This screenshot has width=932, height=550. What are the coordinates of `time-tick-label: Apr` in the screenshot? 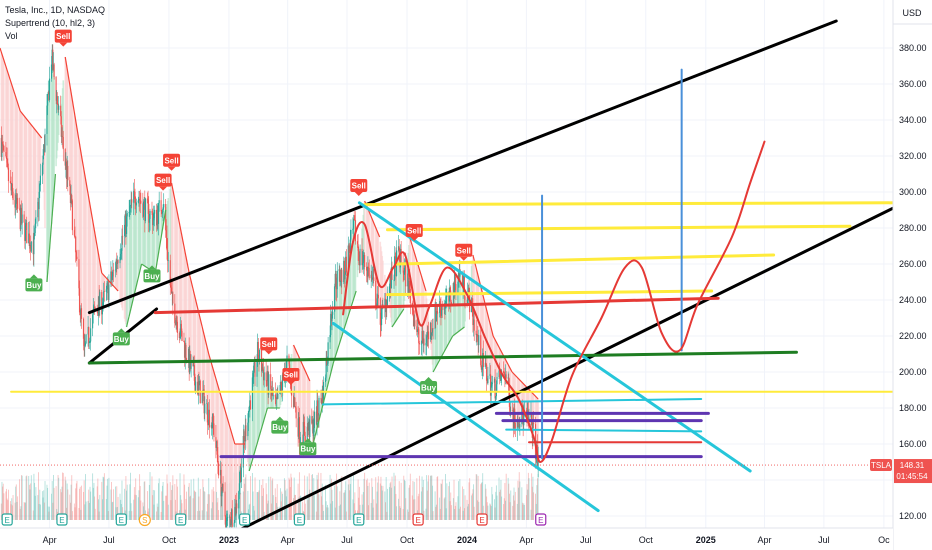 It's located at (50, 540).